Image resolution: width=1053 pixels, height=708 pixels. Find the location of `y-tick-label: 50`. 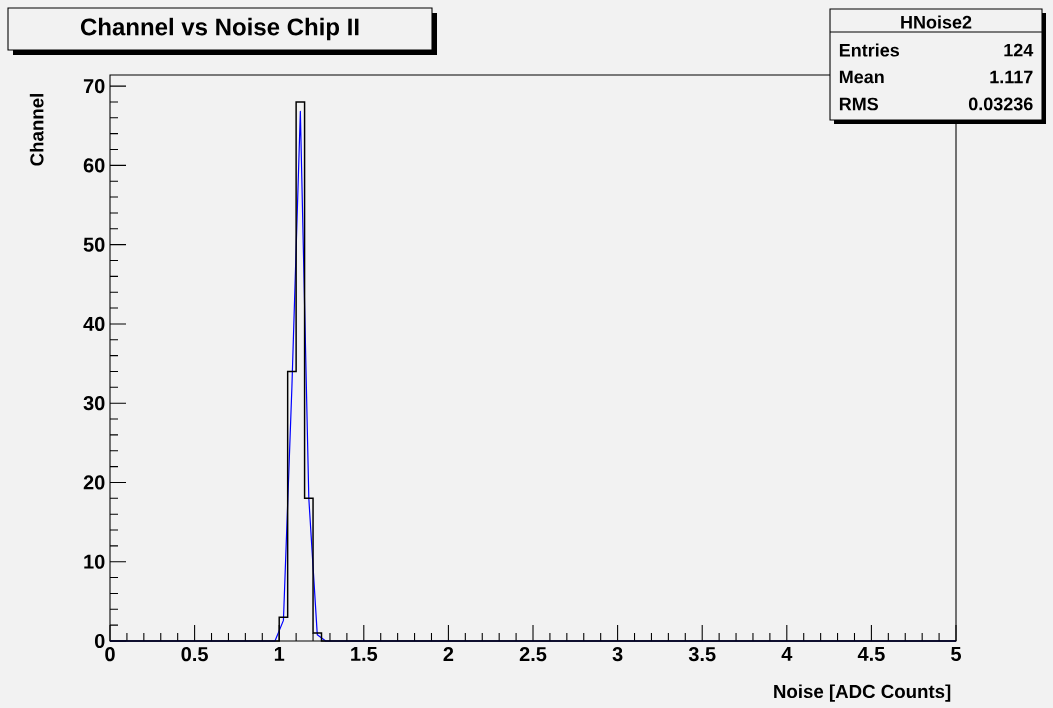

y-tick-label: 50 is located at coordinates (94, 244).